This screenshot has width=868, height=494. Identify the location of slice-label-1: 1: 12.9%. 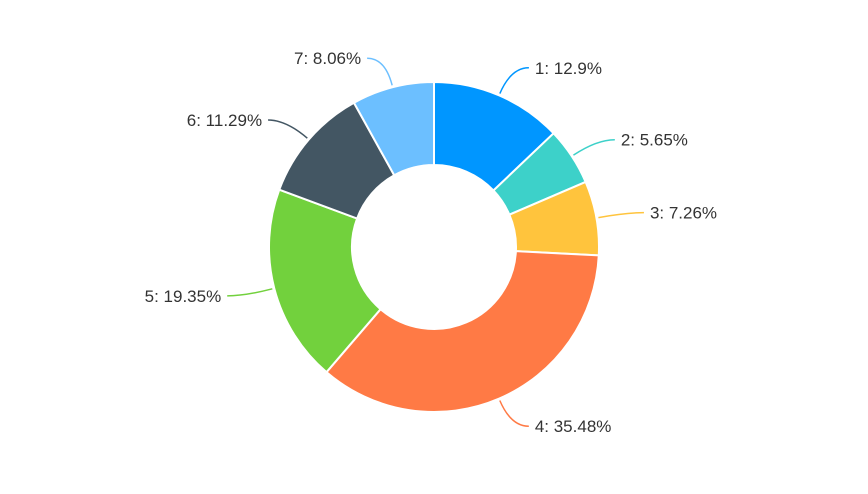
(568, 68).